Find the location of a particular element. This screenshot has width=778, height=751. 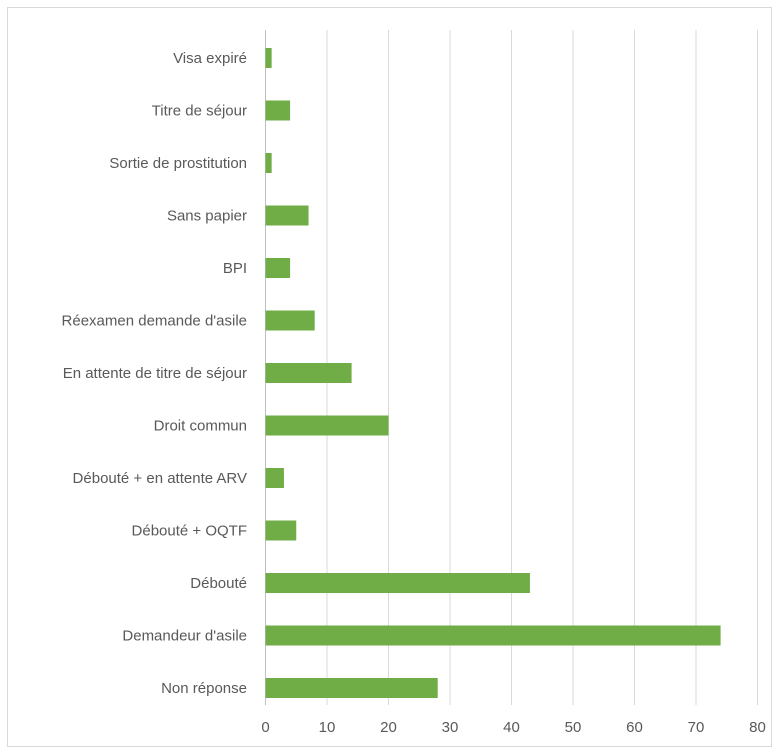

x-tick-label: 20 is located at coordinates (388, 727).